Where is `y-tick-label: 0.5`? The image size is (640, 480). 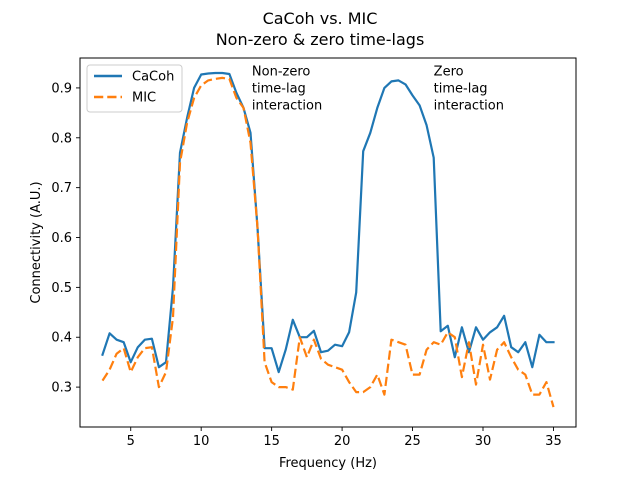 y-tick-label: 0.5 is located at coordinates (61, 288).